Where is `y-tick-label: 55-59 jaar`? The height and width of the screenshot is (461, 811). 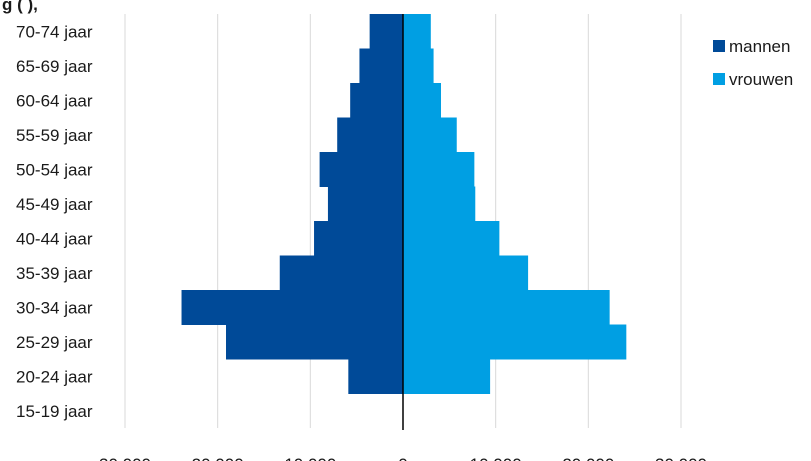 y-tick-label: 55-59 jaar is located at coordinates (54, 135).